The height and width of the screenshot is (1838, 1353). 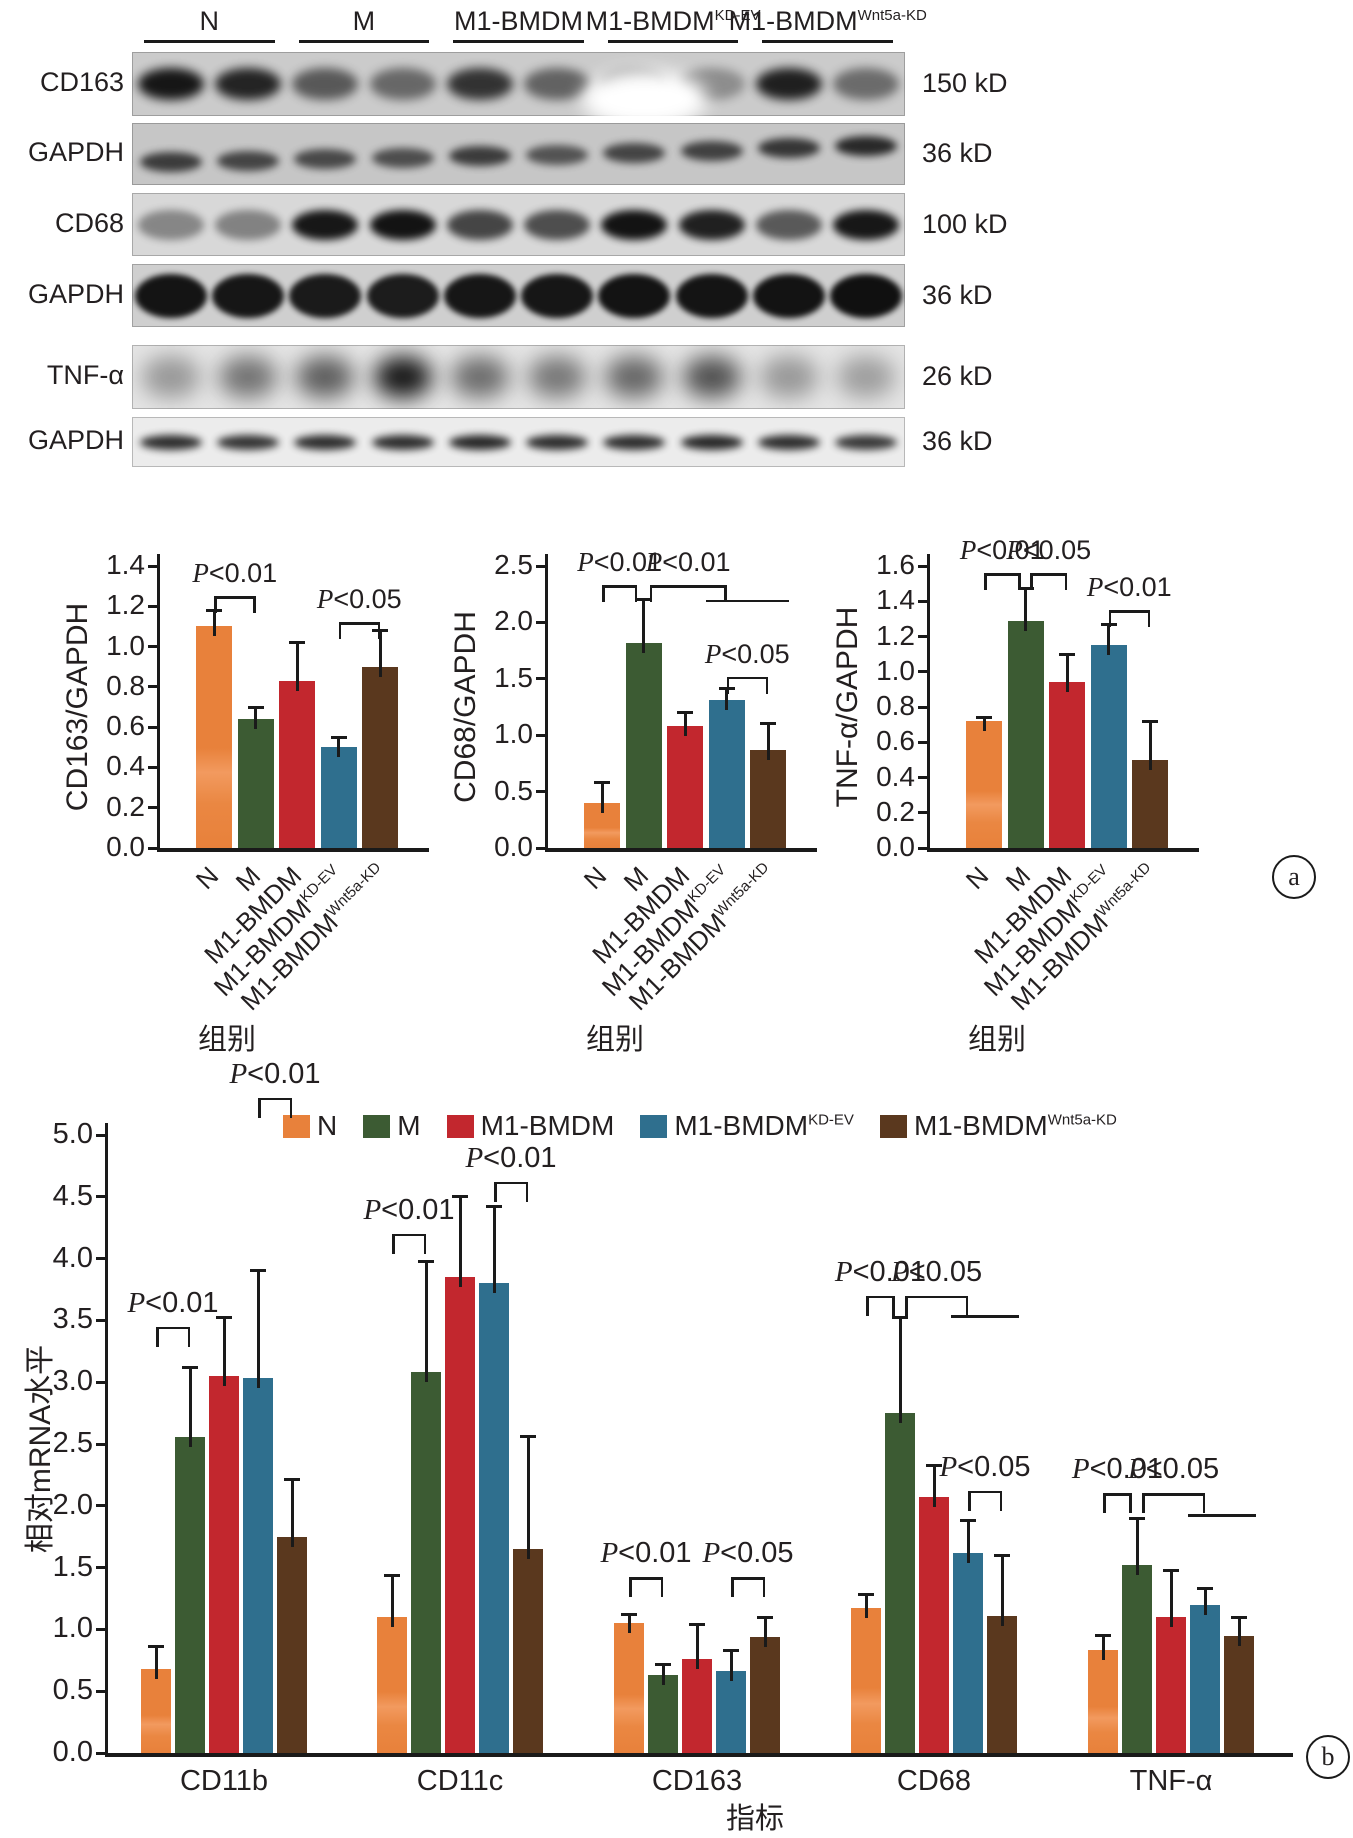 I want to click on y-tick-label: 1.4, so click(x=895, y=600).